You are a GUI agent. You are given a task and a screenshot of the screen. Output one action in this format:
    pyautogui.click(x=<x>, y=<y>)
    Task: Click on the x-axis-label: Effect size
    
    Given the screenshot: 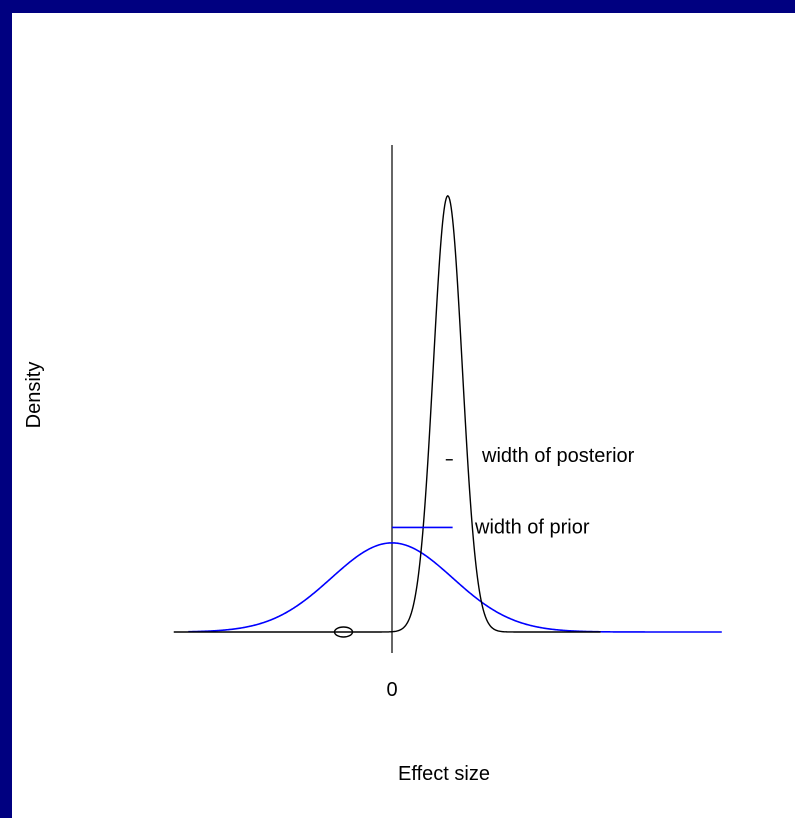 What is the action you would take?
    pyautogui.click(x=444, y=774)
    